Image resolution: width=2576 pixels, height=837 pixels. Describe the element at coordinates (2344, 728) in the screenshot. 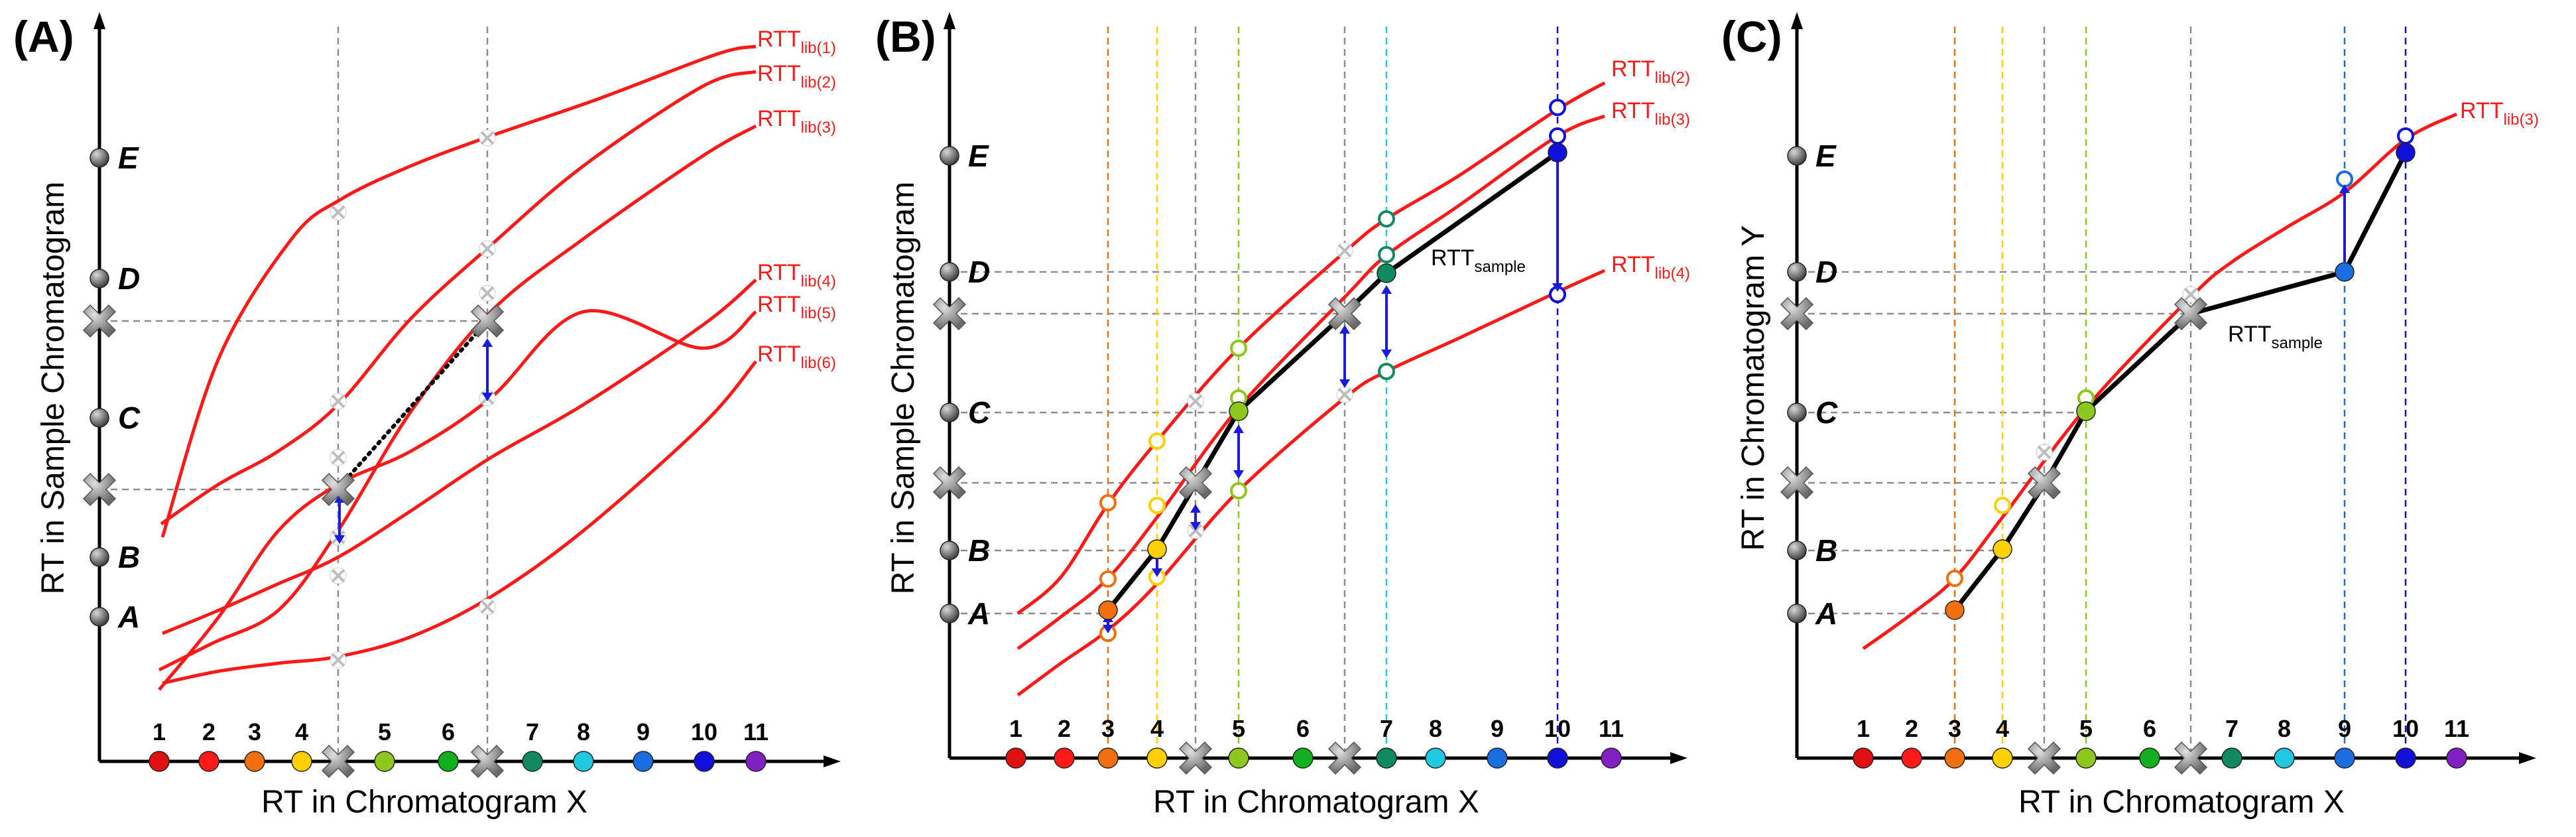

I see `x-reference-number: 9` at that location.